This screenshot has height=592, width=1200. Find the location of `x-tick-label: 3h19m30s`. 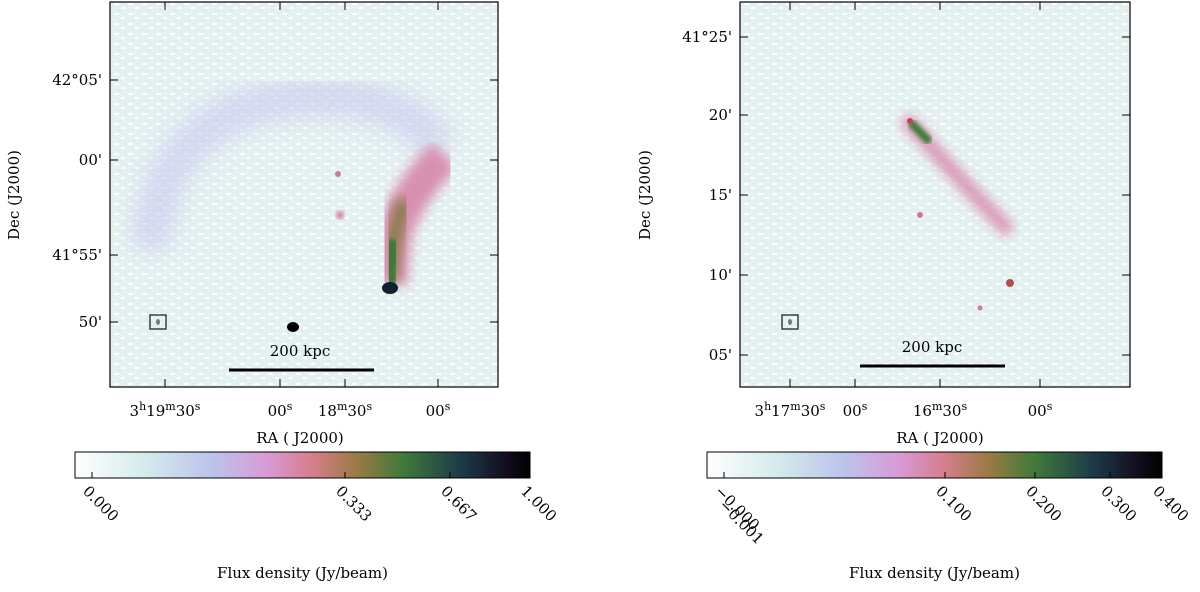

x-tick-label: 3h19m30s is located at coordinates (165, 410).